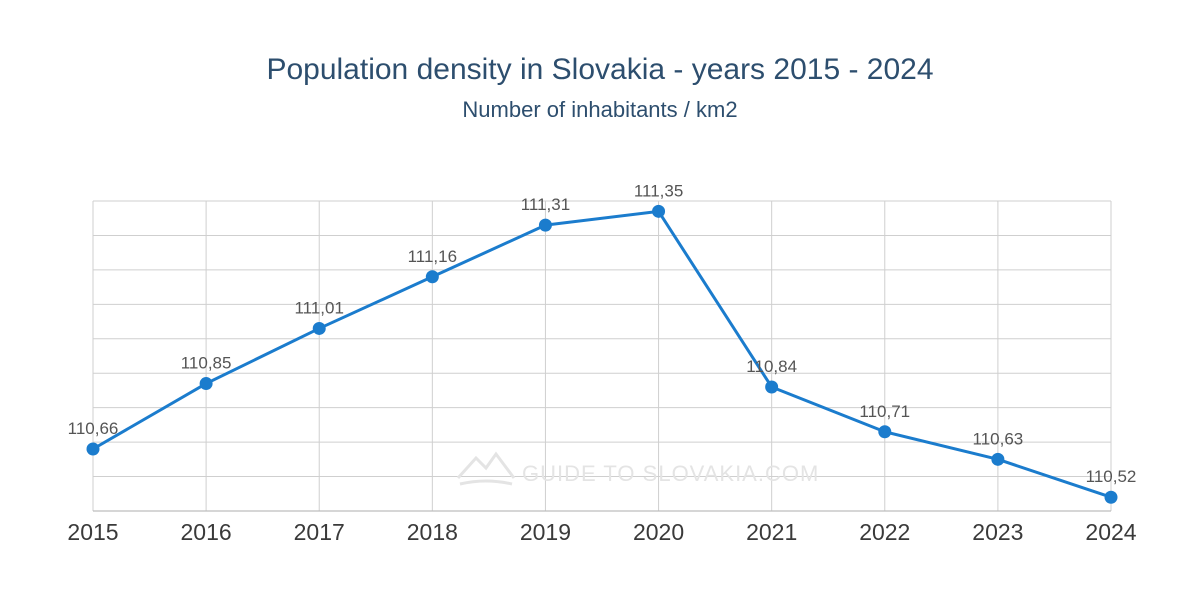 The image size is (1200, 600). Describe the element at coordinates (771, 366) in the screenshot. I see `data-label: 110,84` at that location.